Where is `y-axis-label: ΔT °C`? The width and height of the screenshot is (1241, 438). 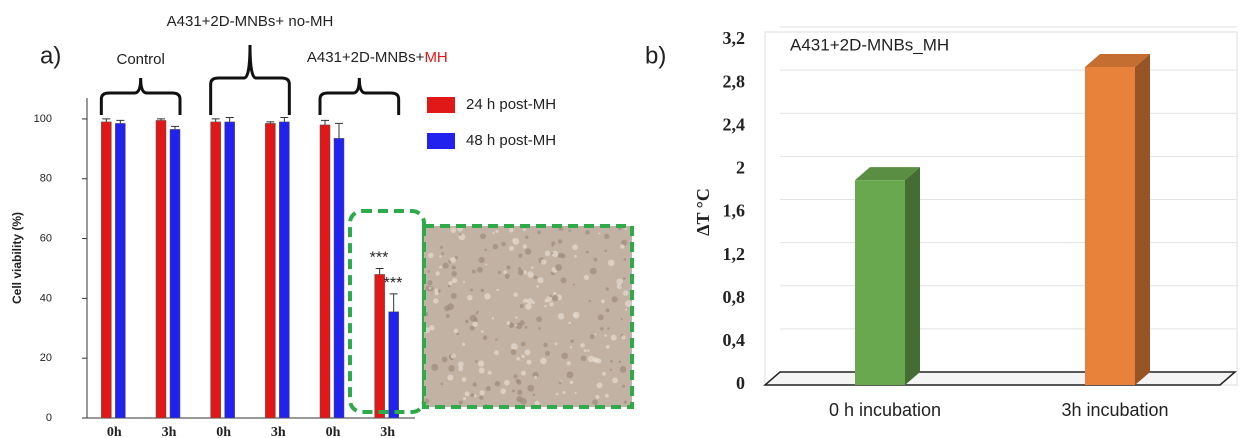
y-axis-label: ΔT °C is located at coordinates (703, 212).